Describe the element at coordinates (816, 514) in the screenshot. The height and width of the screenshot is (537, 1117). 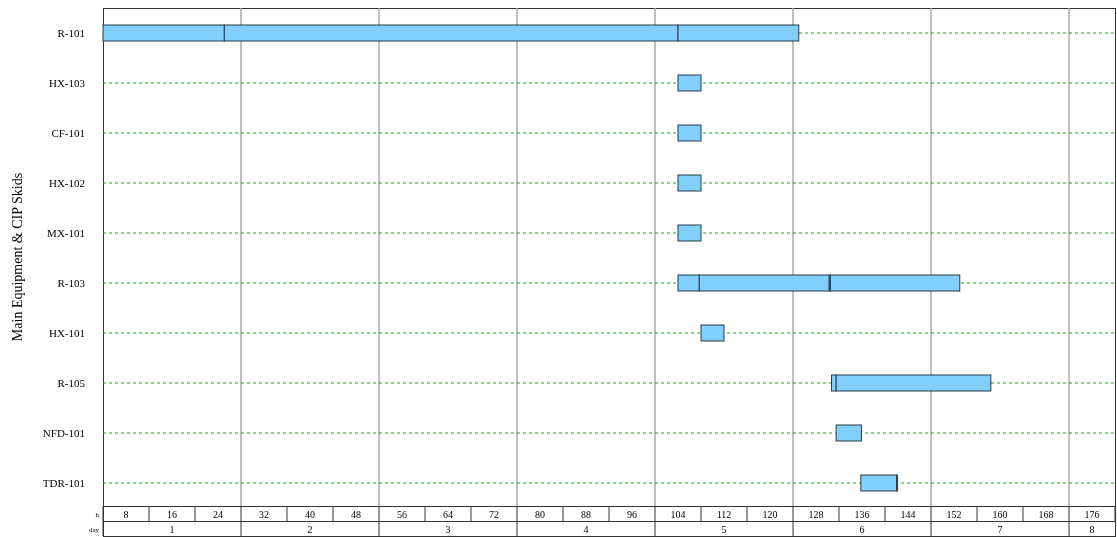
I see `x-tick-label: 128` at that location.